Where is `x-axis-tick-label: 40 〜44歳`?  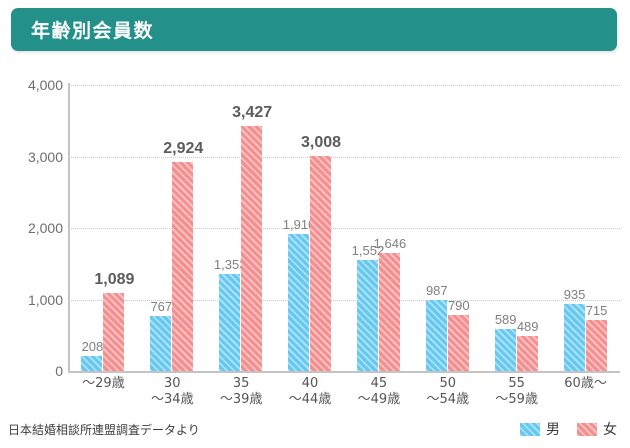
x-axis-tick-label: 40 〜44歳 is located at coordinates (310, 392).